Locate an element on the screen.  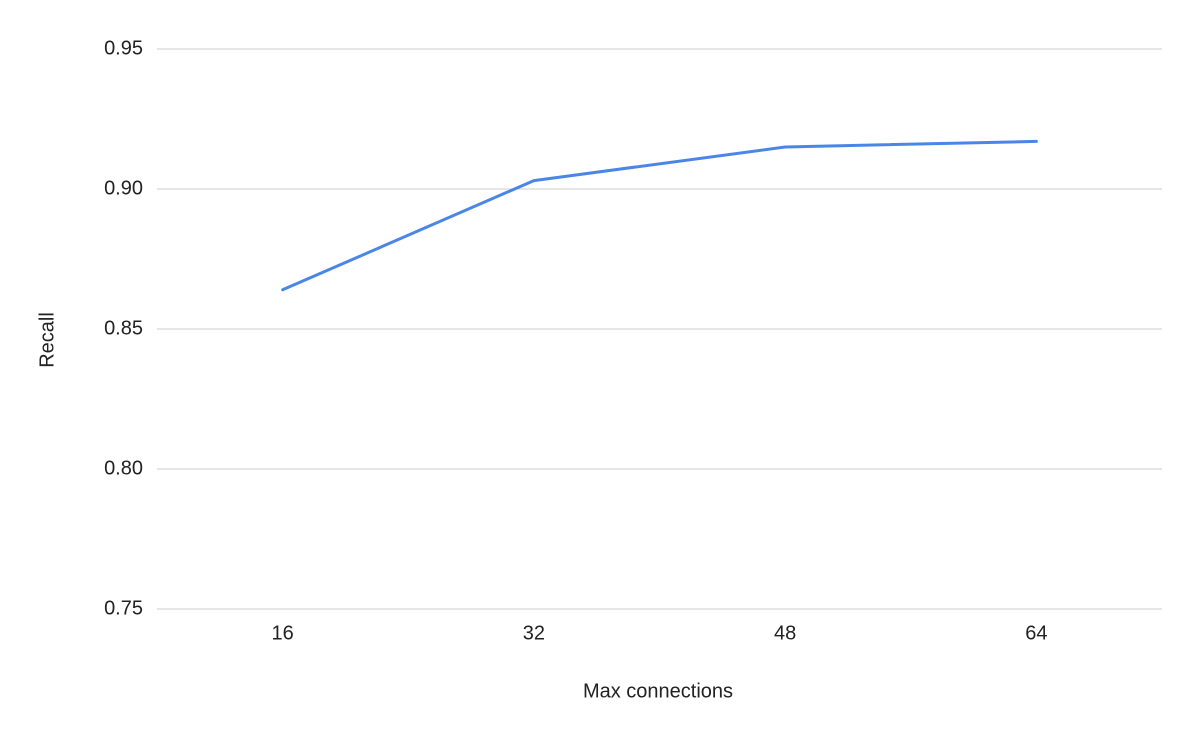
y-tick-label: 0.85 is located at coordinates (123, 328).